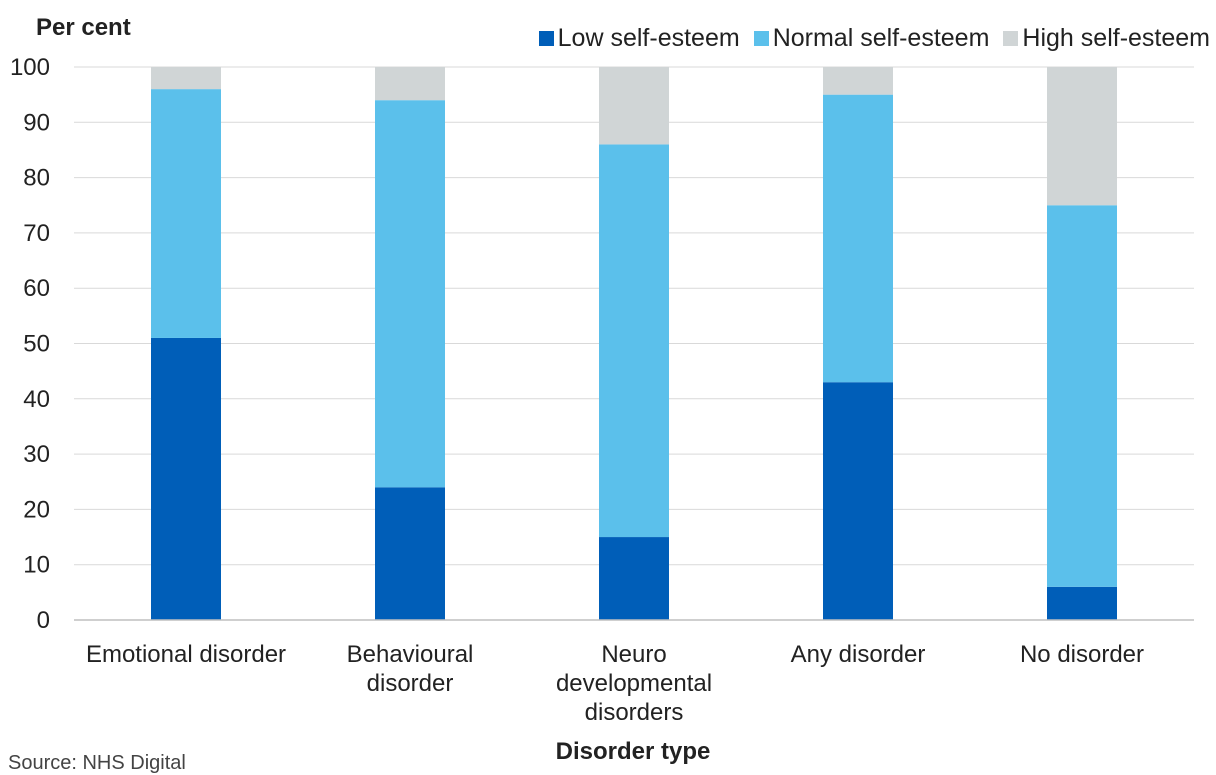 Image resolution: width=1216 pixels, height=775 pixels. I want to click on y-axis-title: Per cent, so click(83, 27).